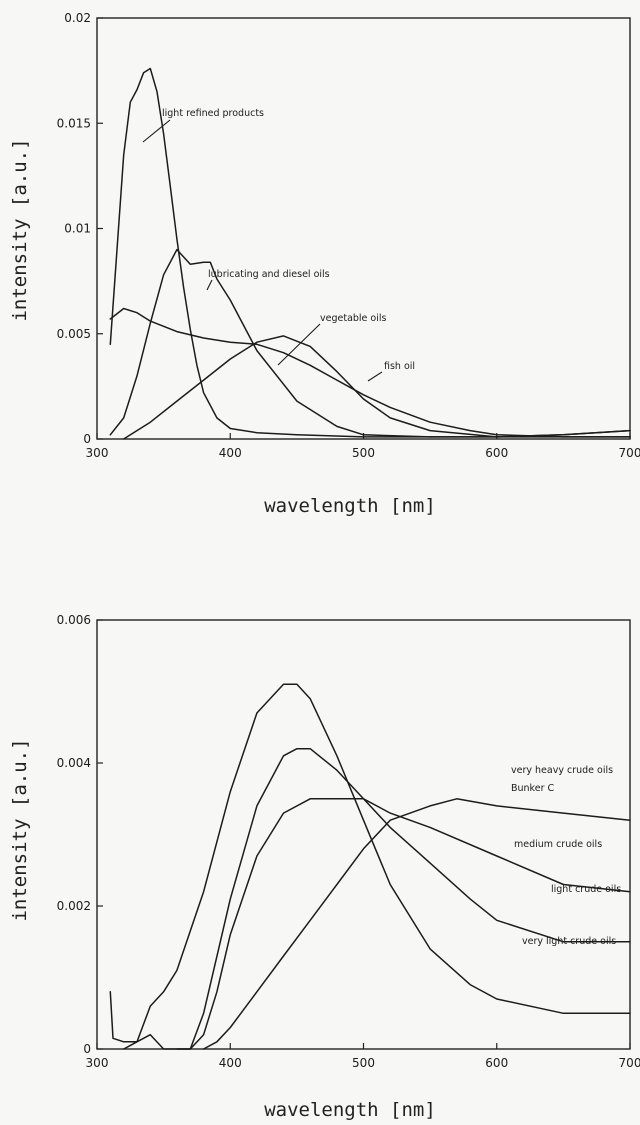  I want to click on y-tick-label: 0.01, so click(77, 229).